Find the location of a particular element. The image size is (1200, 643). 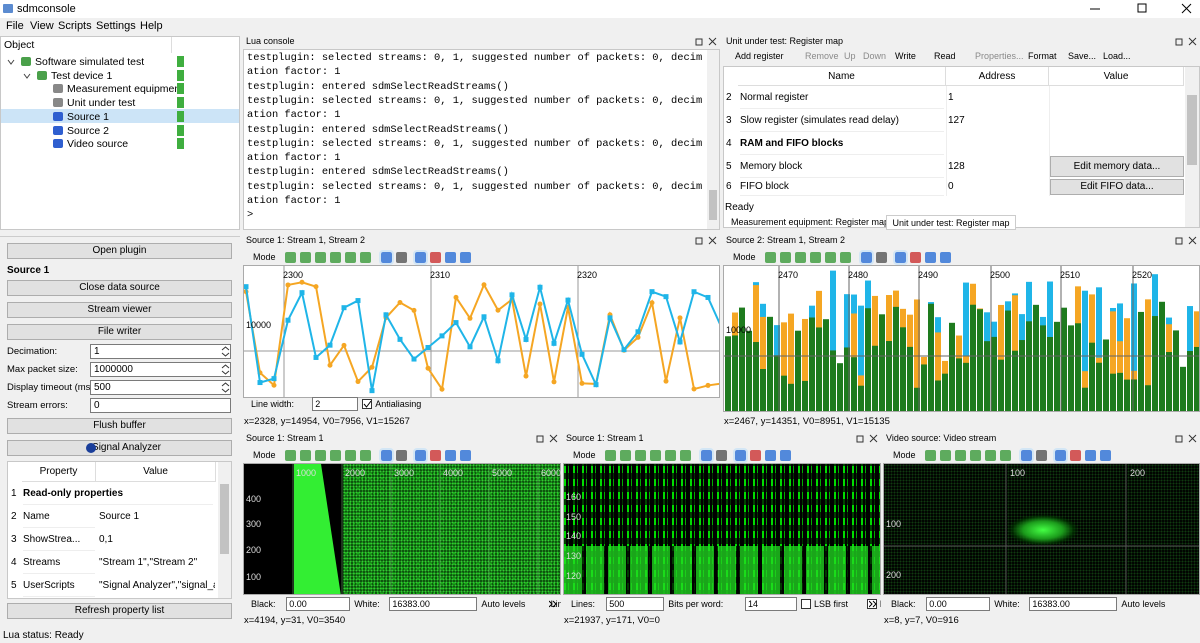

tree-item: Measurement equipment is located at coordinates (125, 89).